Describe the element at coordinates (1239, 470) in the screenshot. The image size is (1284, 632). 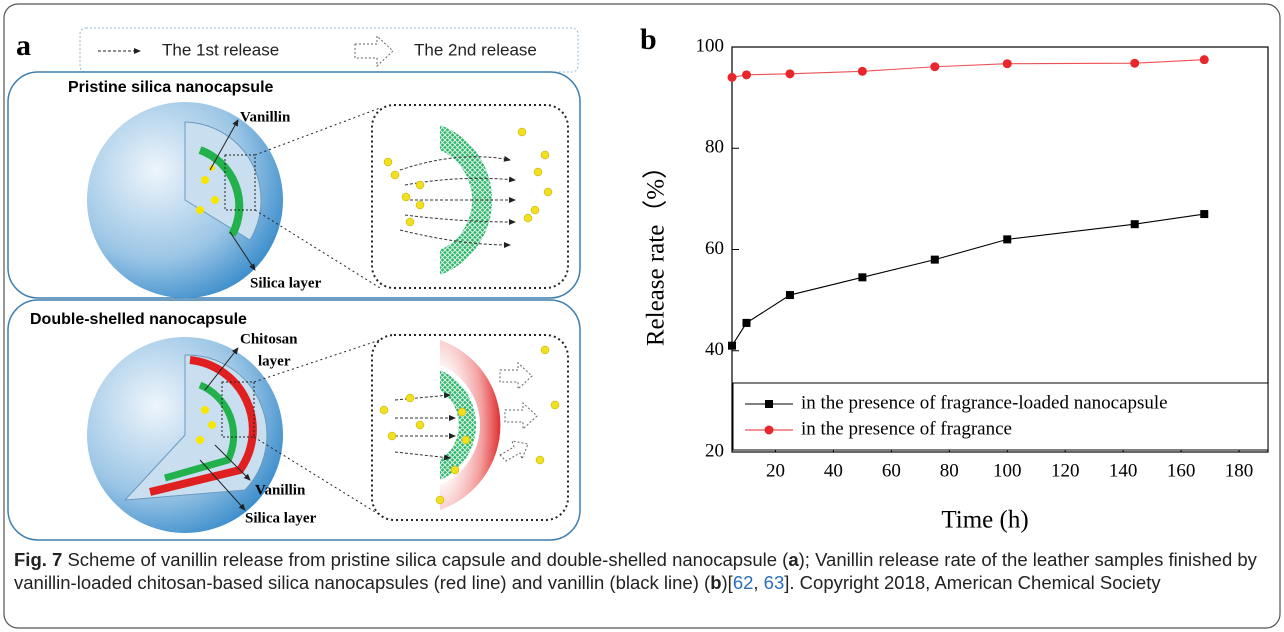
I see `x-tick-label: 180` at that location.